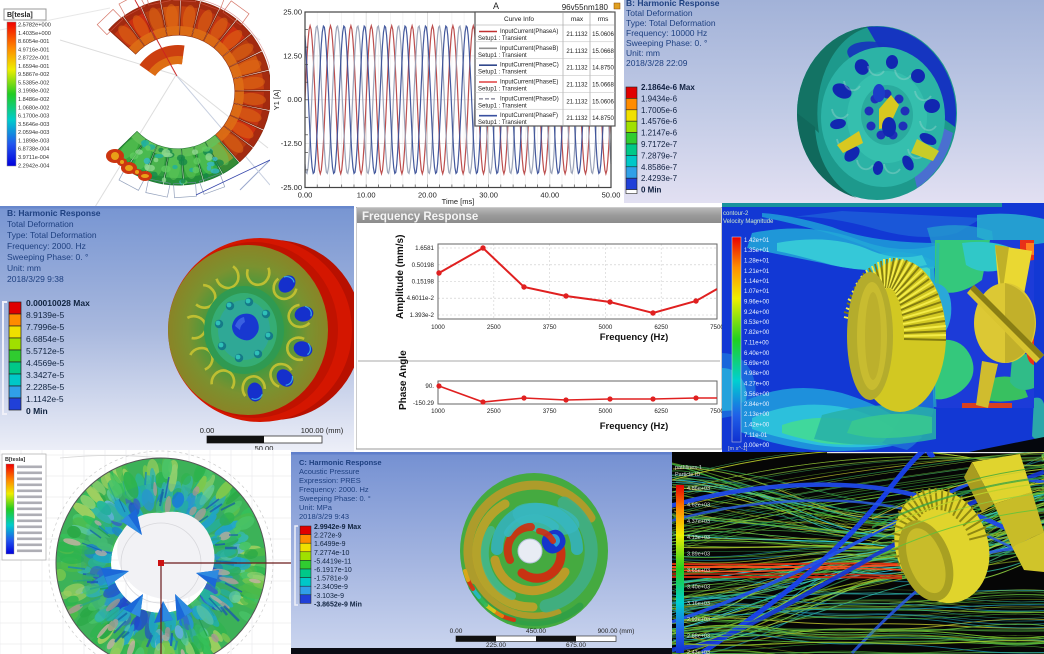 The height and width of the screenshot is (654, 1044). What do you see at coordinates (33, 150) in the screenshot?
I see `svg-text: 6.8738e-004` at bounding box center [33, 150].